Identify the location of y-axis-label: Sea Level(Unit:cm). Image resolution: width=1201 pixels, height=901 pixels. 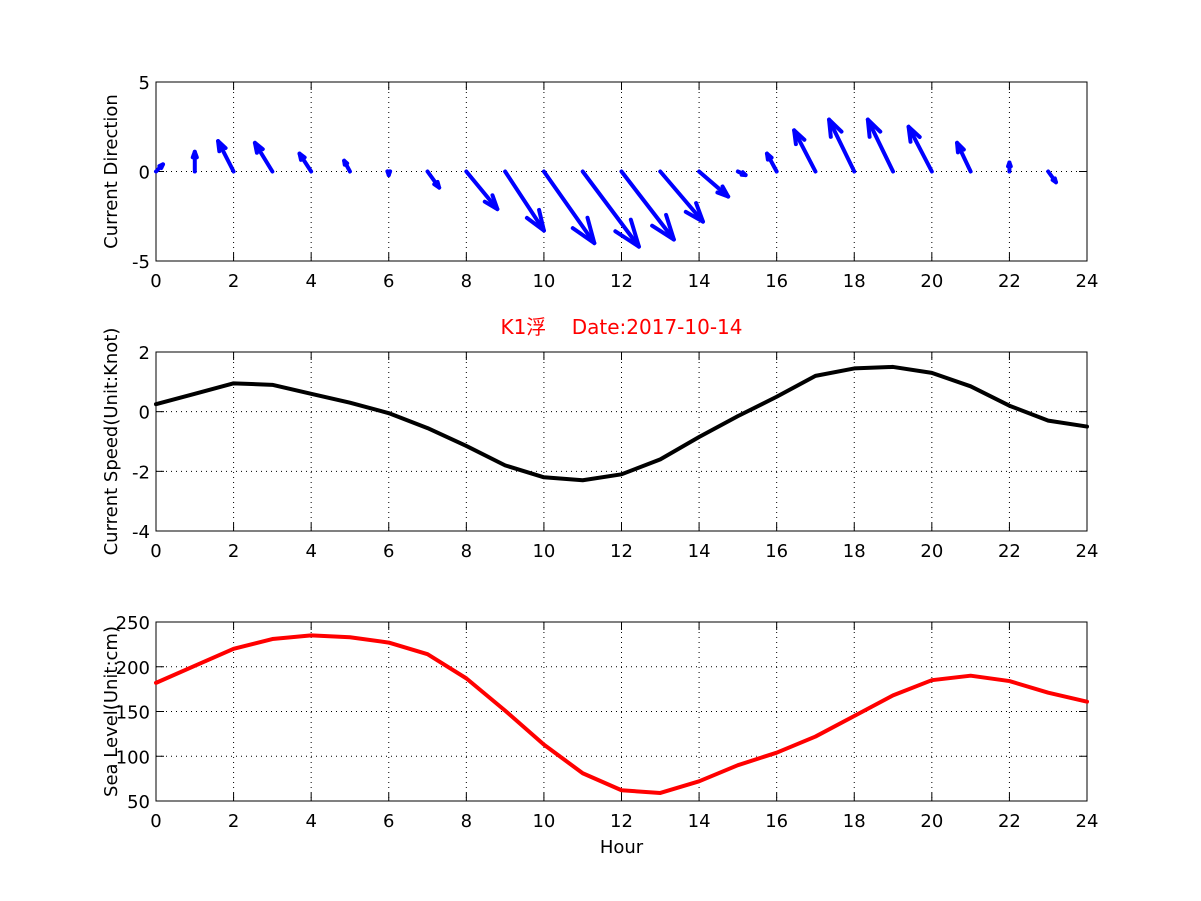
(111, 711).